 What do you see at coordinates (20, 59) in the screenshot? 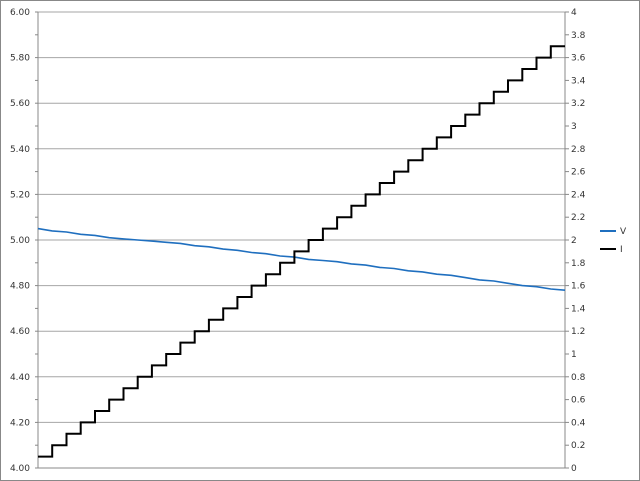
I see `left-tick-label: 5.80` at bounding box center [20, 59].